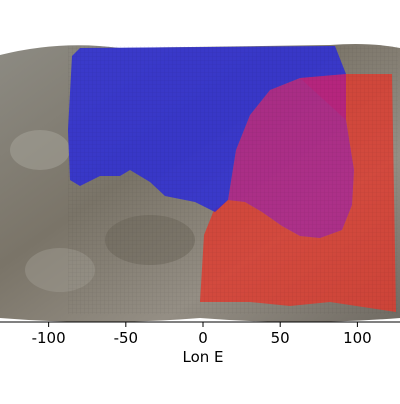 This screenshot has width=400, height=404. I want to click on x-tick-label: 100, so click(357, 338).